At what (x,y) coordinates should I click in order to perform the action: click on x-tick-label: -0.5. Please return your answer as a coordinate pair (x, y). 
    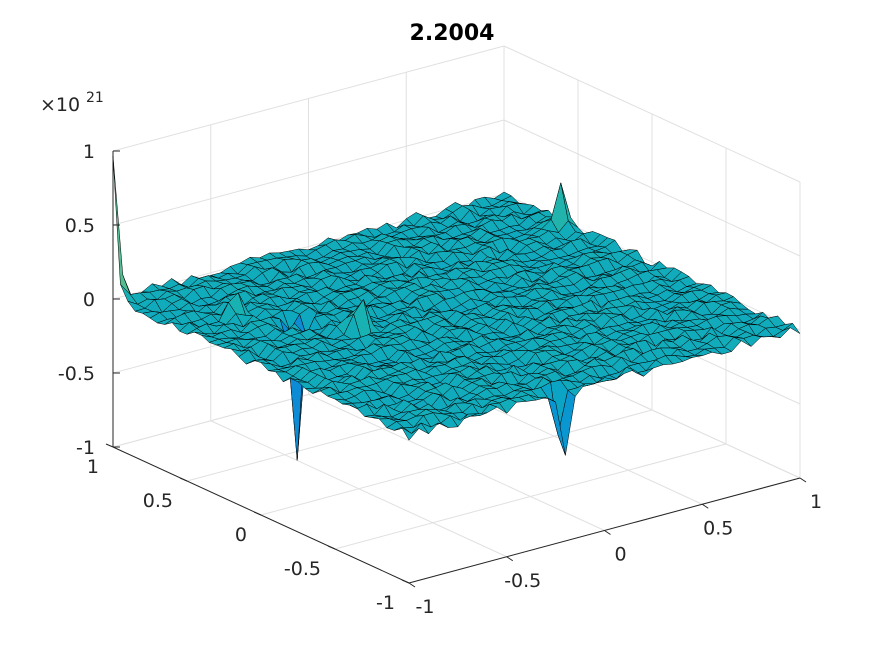
    Looking at the image, I should click on (522, 581).